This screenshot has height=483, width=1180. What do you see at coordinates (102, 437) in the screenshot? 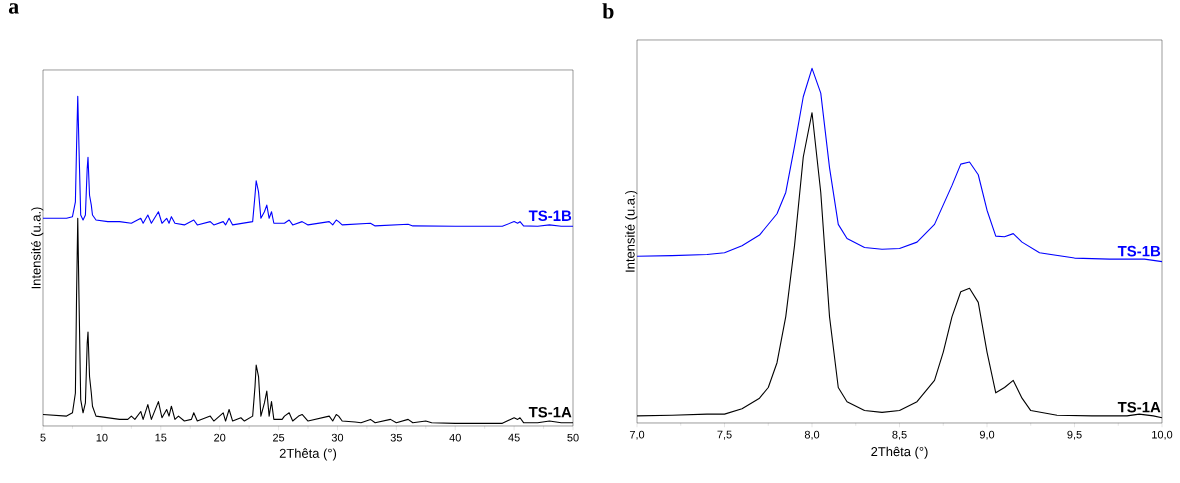
I see `x-tick-label: 10` at bounding box center [102, 437].